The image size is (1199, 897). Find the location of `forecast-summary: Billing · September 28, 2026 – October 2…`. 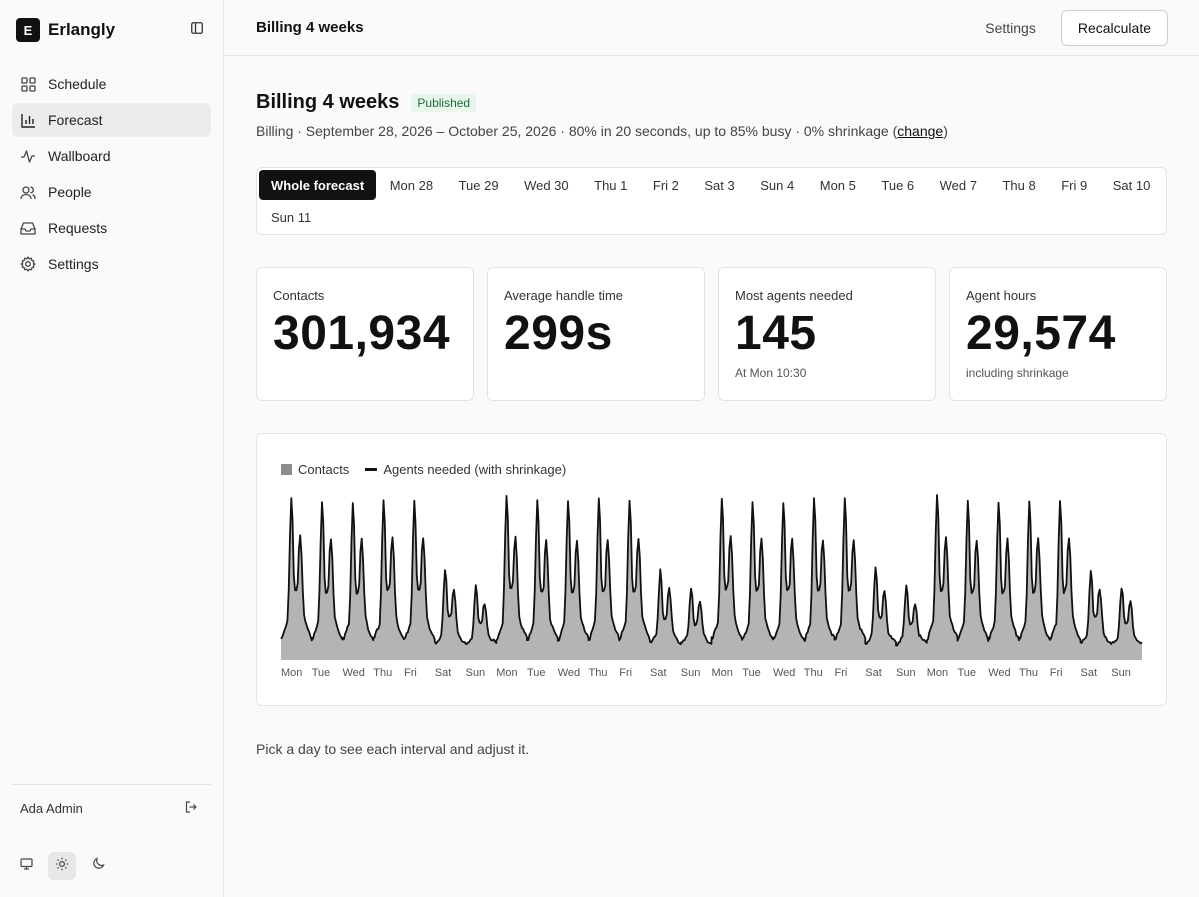

forecast-summary: Billing · September 28, 2026 – October 2… is located at coordinates (711, 133).